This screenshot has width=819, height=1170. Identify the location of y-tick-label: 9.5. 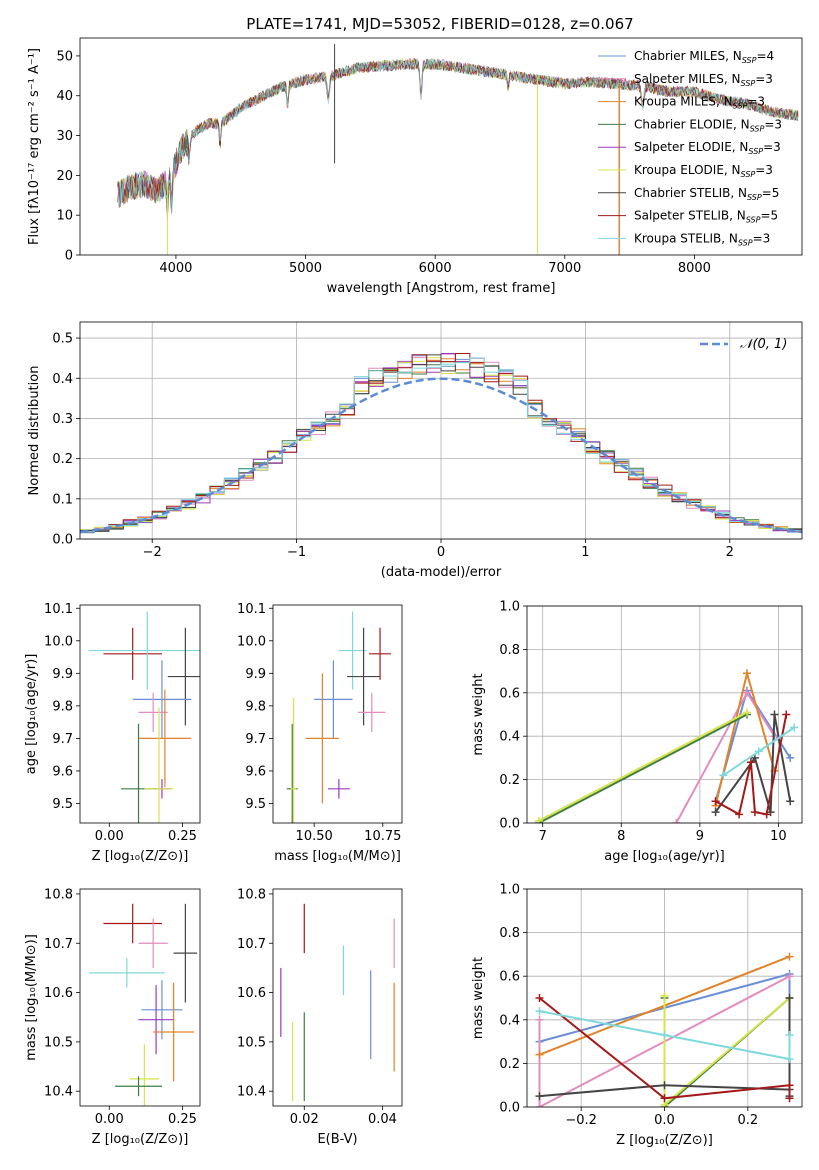
(62, 804).